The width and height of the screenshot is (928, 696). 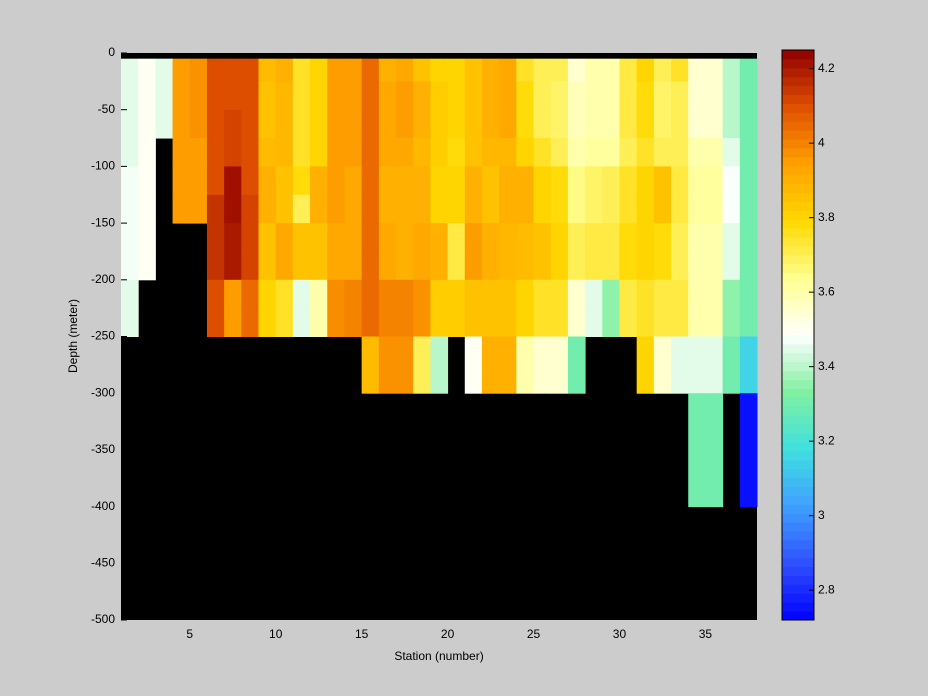 I want to click on x-tick-label: 10, so click(x=276, y=634).